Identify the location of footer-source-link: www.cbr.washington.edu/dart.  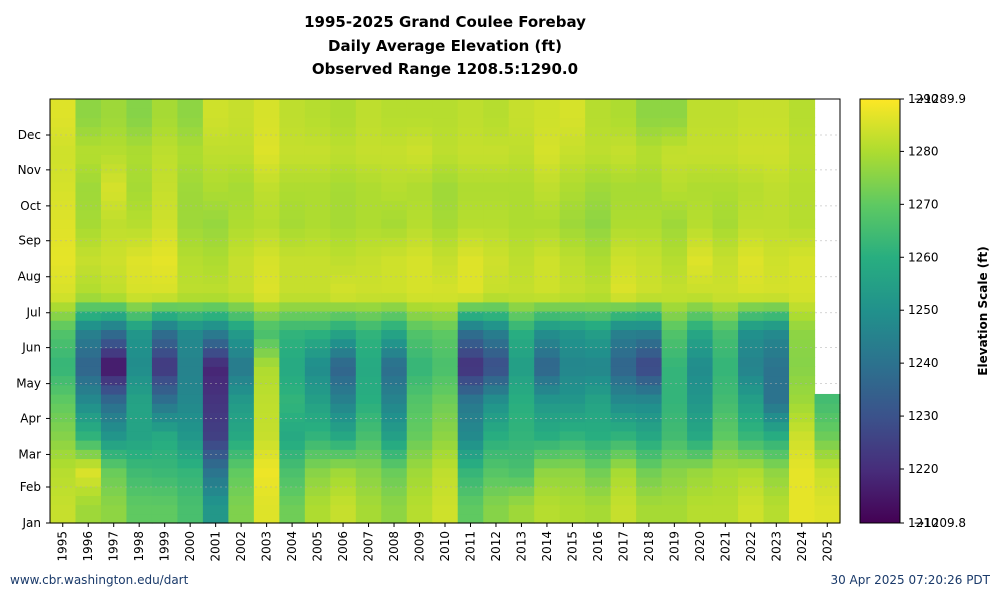
(99, 580).